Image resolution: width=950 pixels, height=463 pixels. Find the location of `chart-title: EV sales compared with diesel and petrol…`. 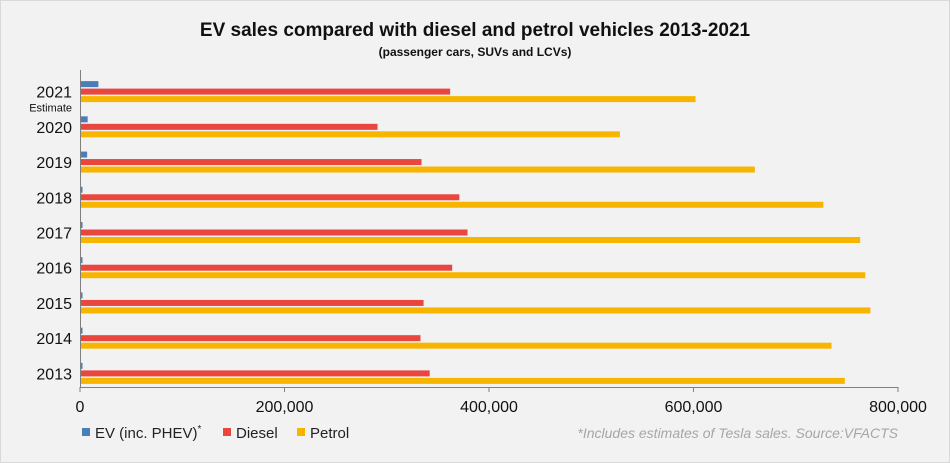

chart-title: EV sales compared with diesel and petrol… is located at coordinates (475, 30).